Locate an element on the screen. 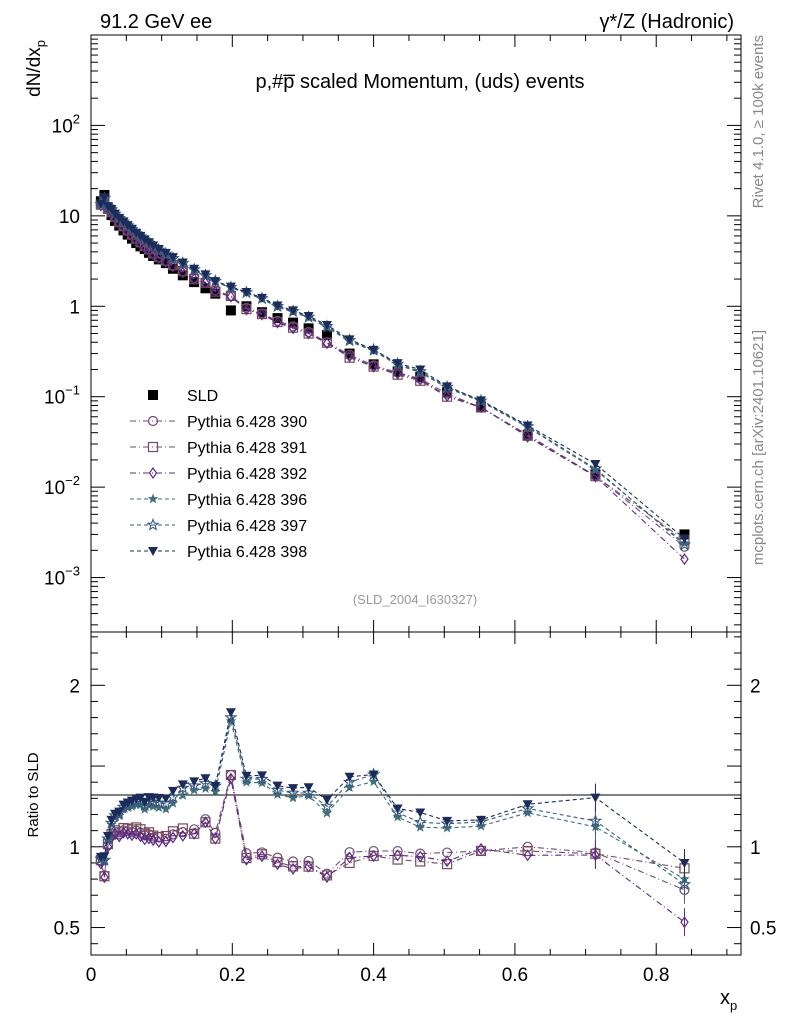 The width and height of the screenshot is (786, 1024). y-tick-label: 10−2 is located at coordinates (62, 486).